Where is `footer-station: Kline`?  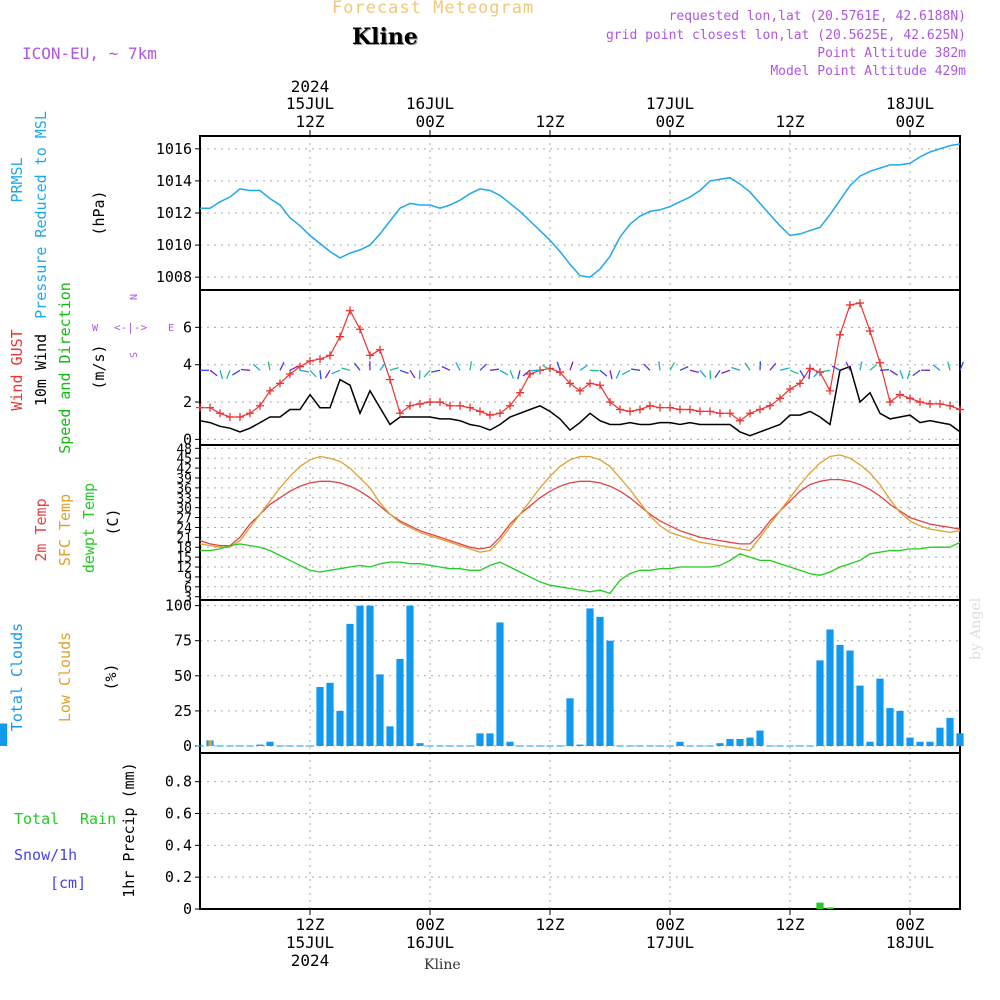 footer-station: Kline is located at coordinates (442, 965).